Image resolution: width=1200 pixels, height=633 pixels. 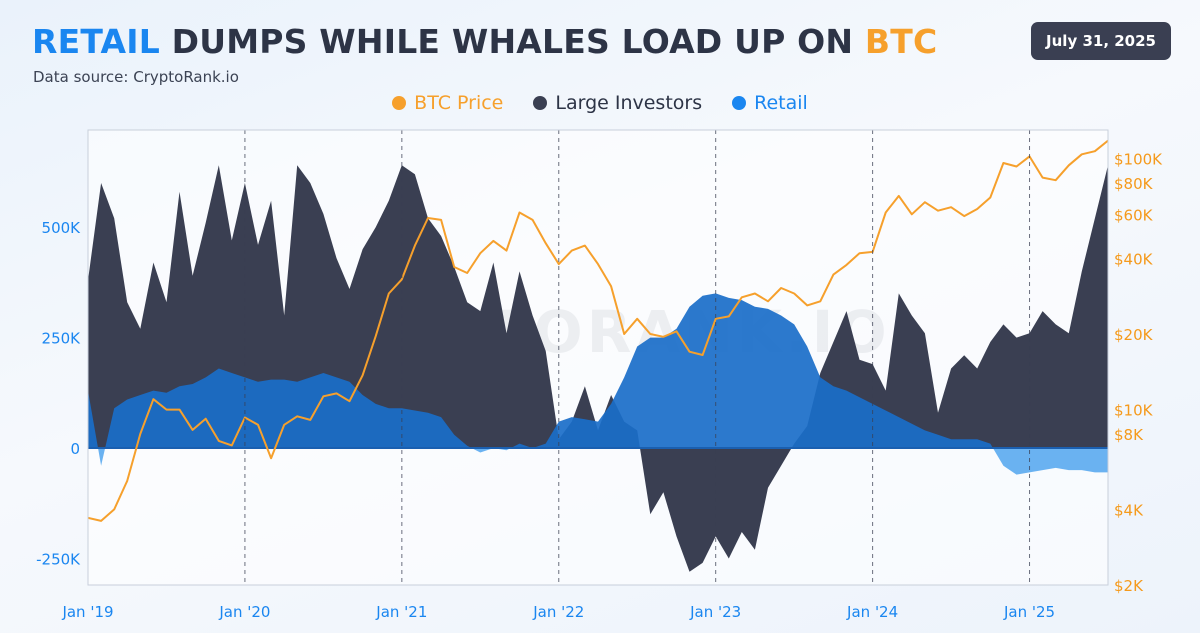 I want to click on y-left-tick-label: 500K, so click(x=62, y=228).